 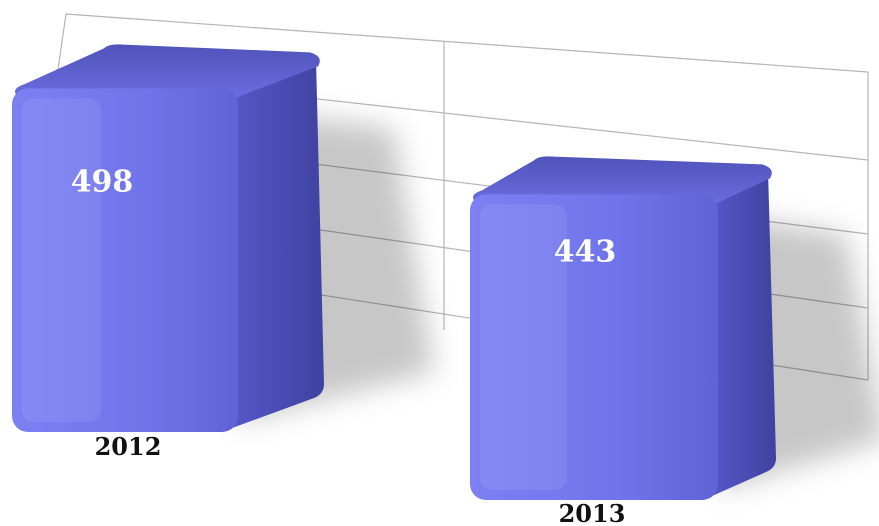 I want to click on data-label-2012: 498, so click(x=102, y=181).